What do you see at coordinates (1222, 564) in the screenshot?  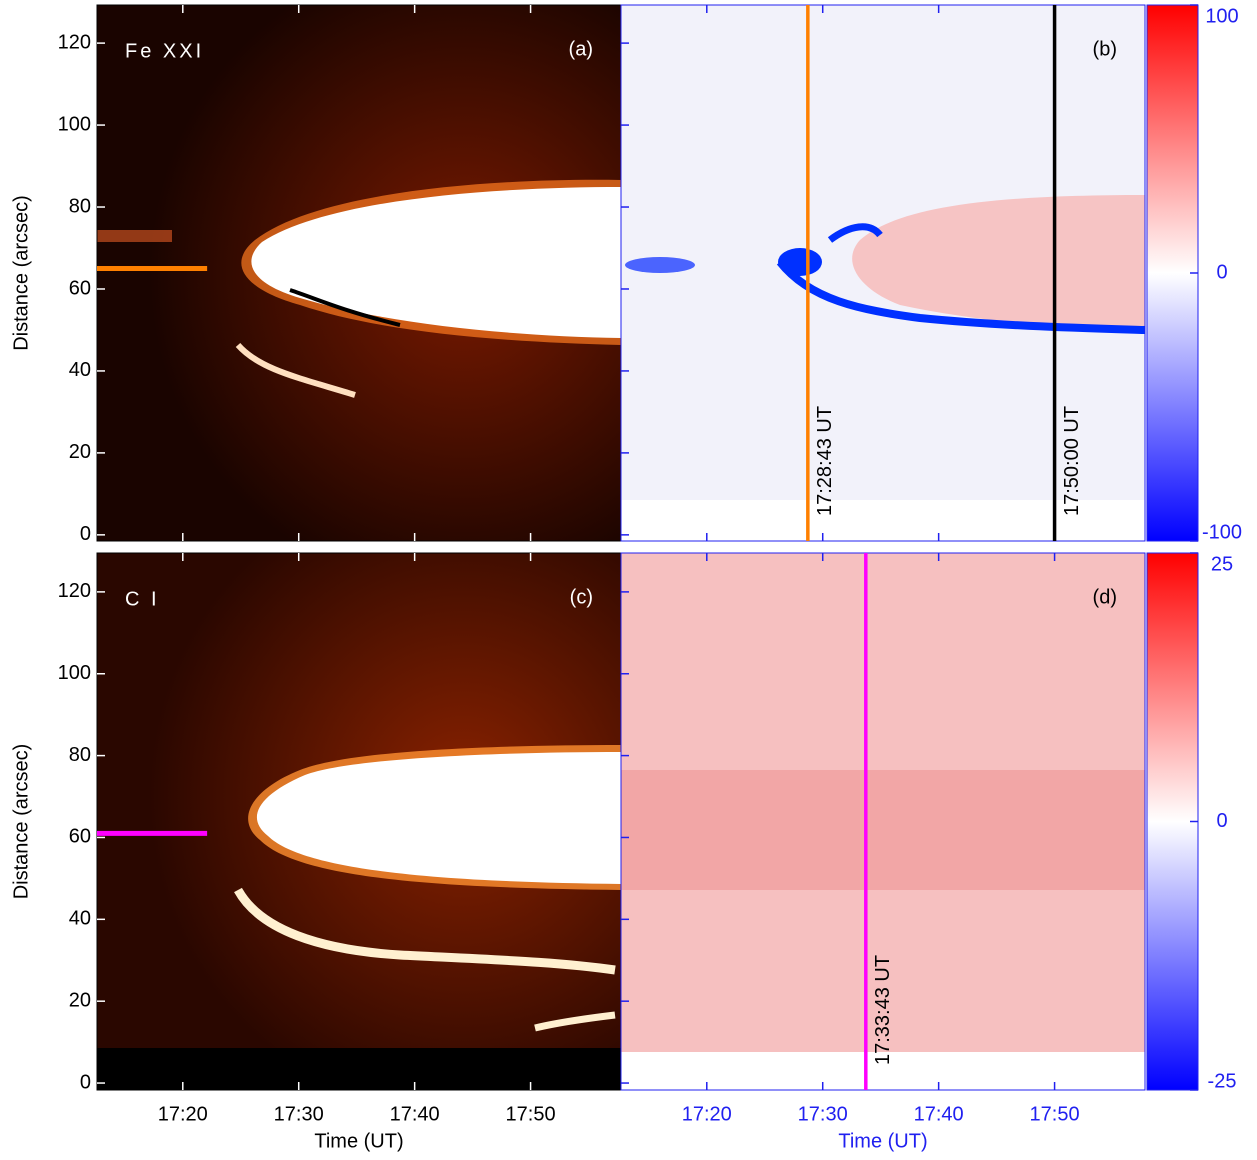 I see `colorbar-tick-label: 25` at bounding box center [1222, 564].